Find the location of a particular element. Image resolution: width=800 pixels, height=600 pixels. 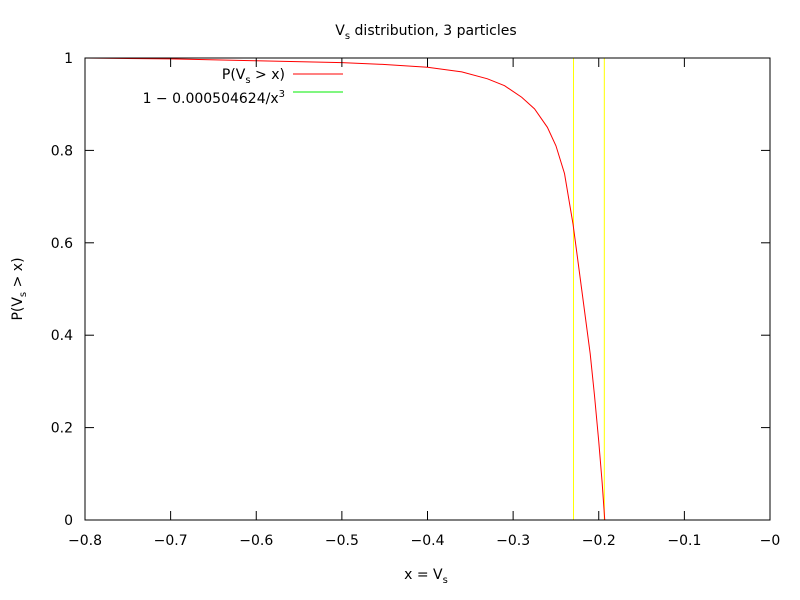

legend-green-main: 1 − 0.000504624/x is located at coordinates (211, 99).